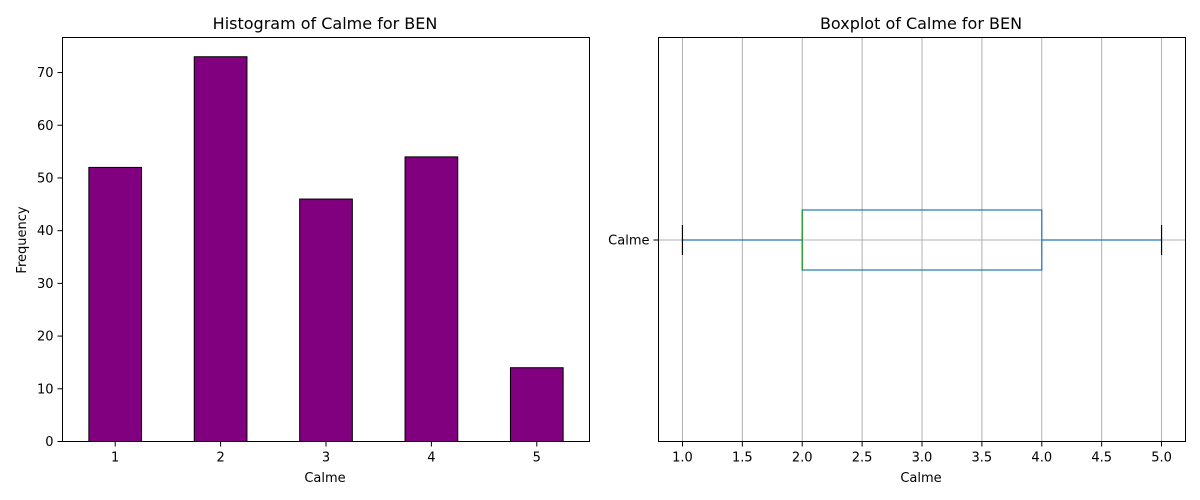  I want to click on boxplot-title: Boxplot of Calme for BEN, so click(921, 23).